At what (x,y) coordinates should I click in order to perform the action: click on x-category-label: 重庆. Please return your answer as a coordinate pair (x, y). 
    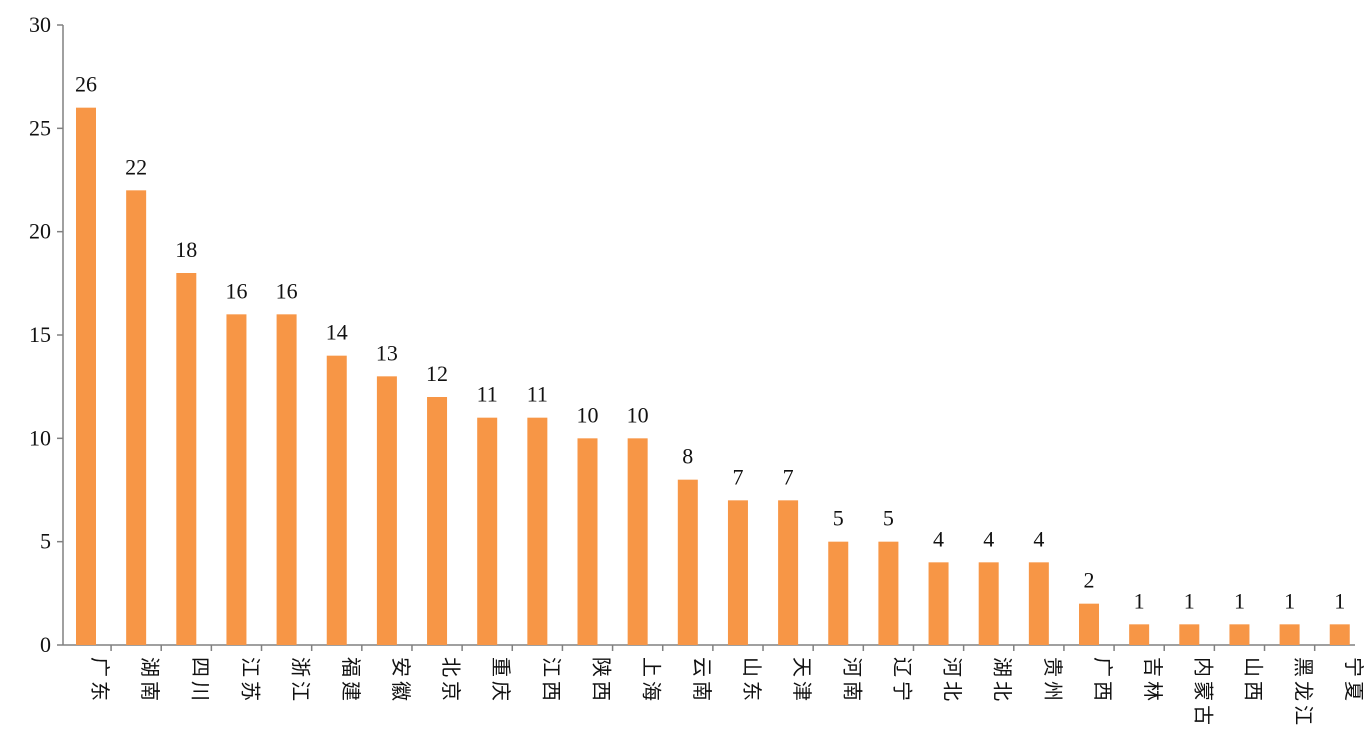
    Looking at the image, I should click on (501, 681).